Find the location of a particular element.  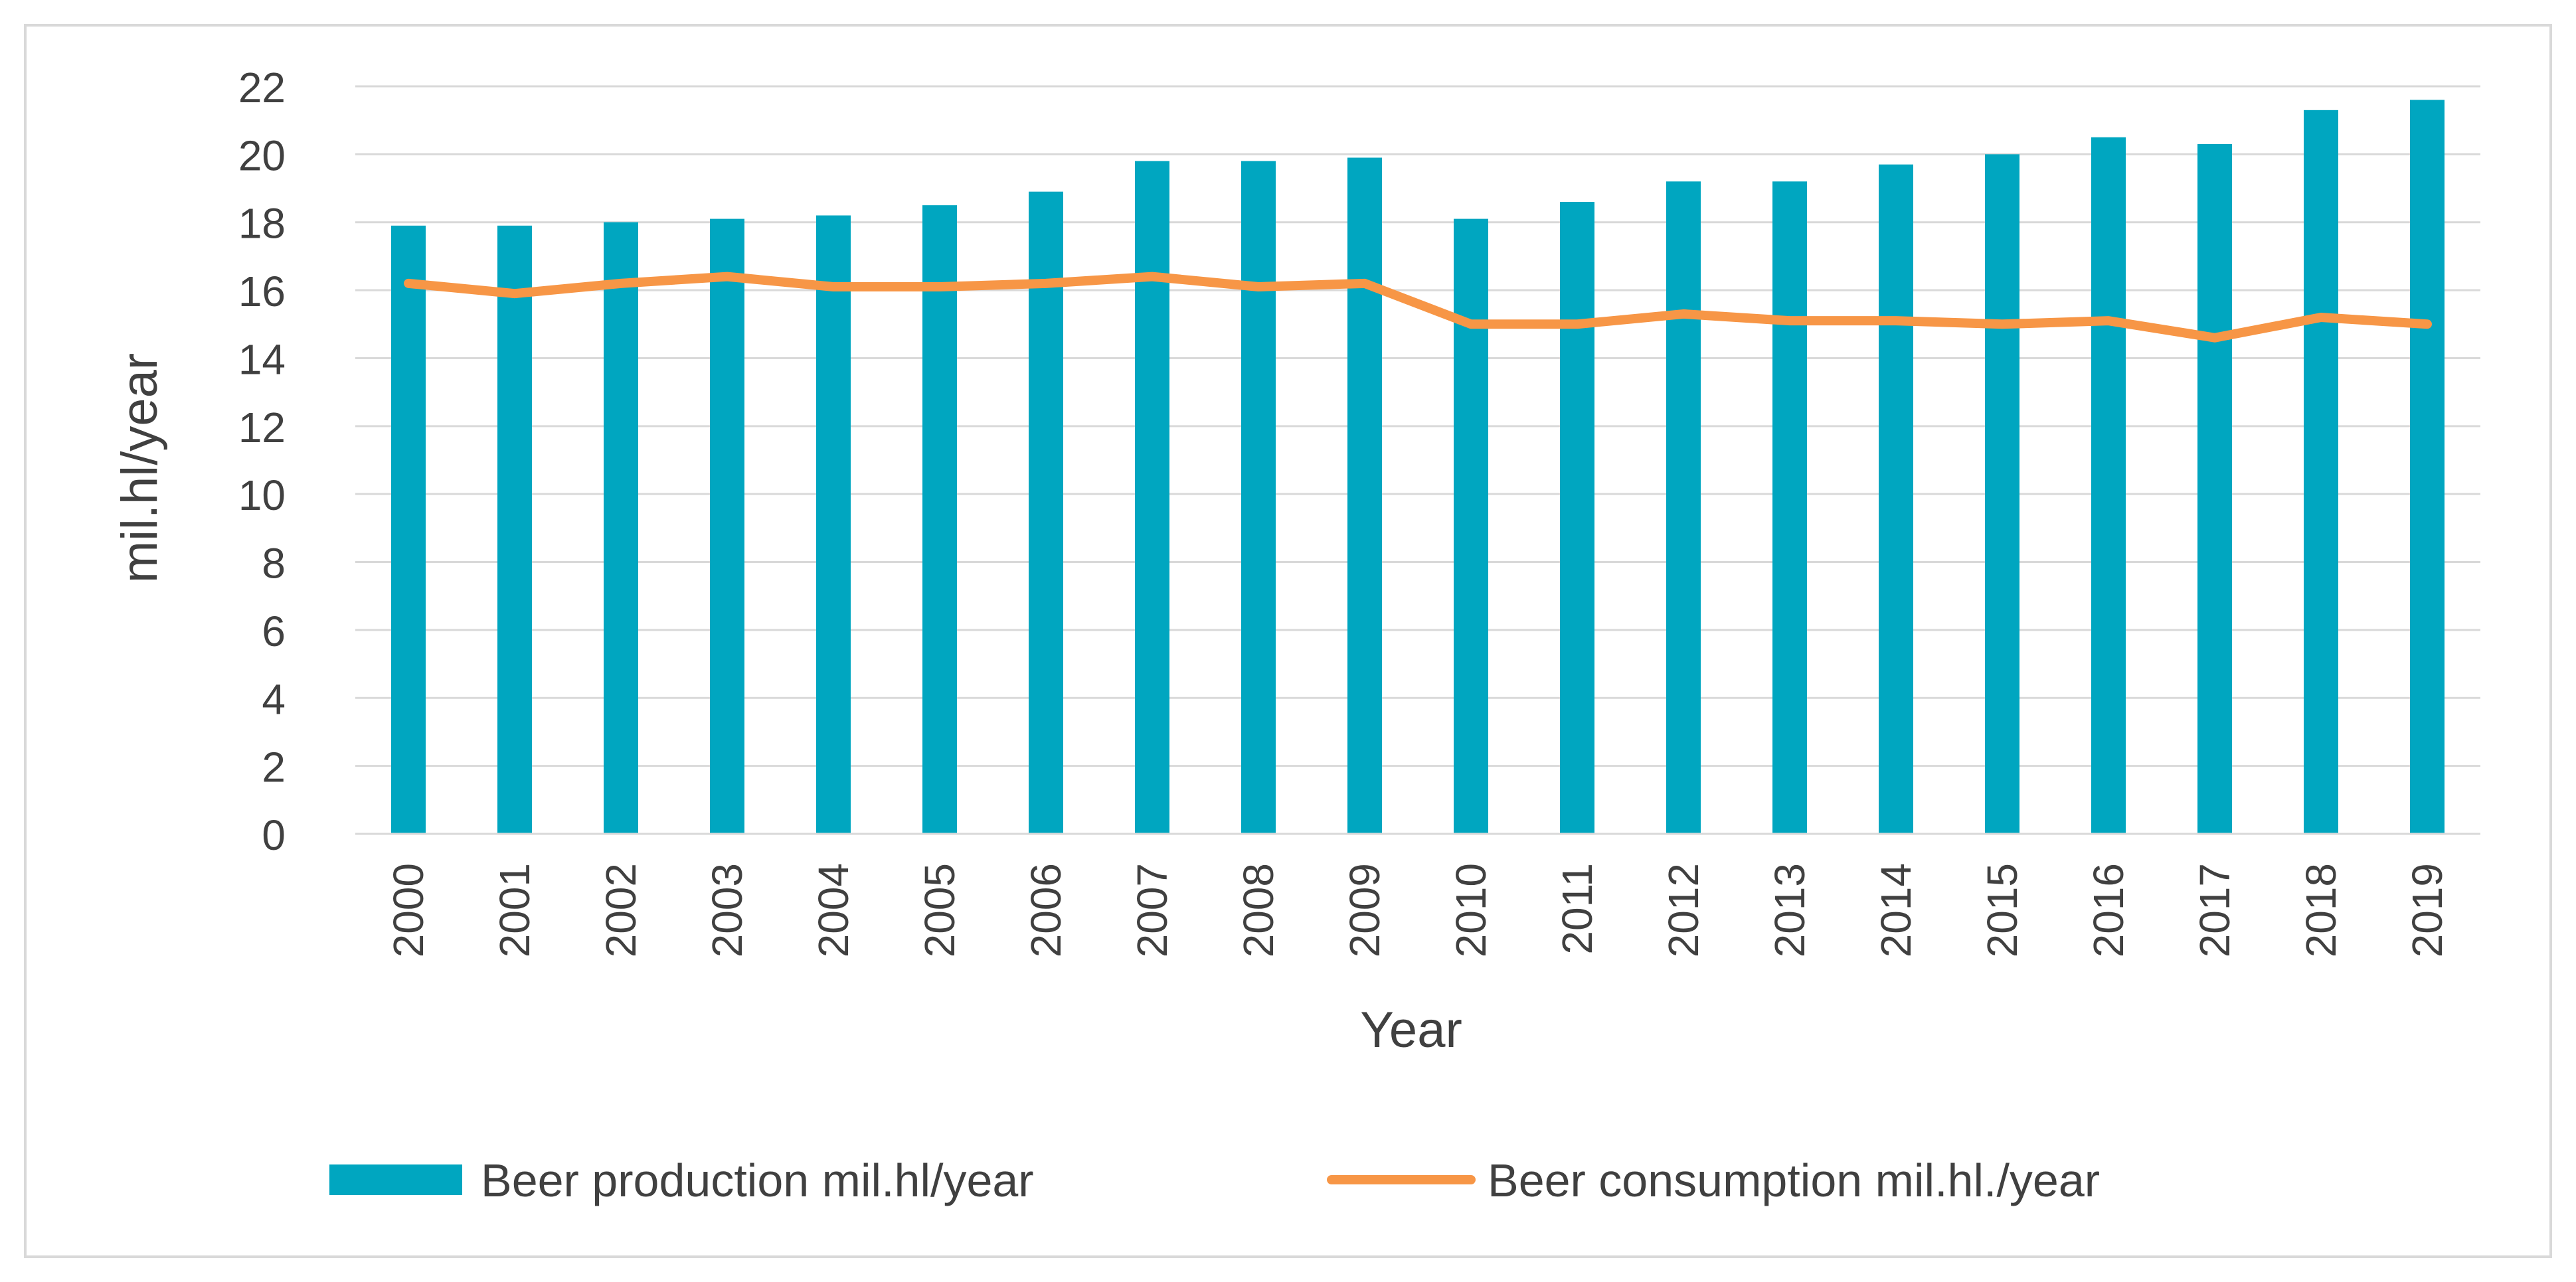

bar-production-2011 is located at coordinates (1577, 518).